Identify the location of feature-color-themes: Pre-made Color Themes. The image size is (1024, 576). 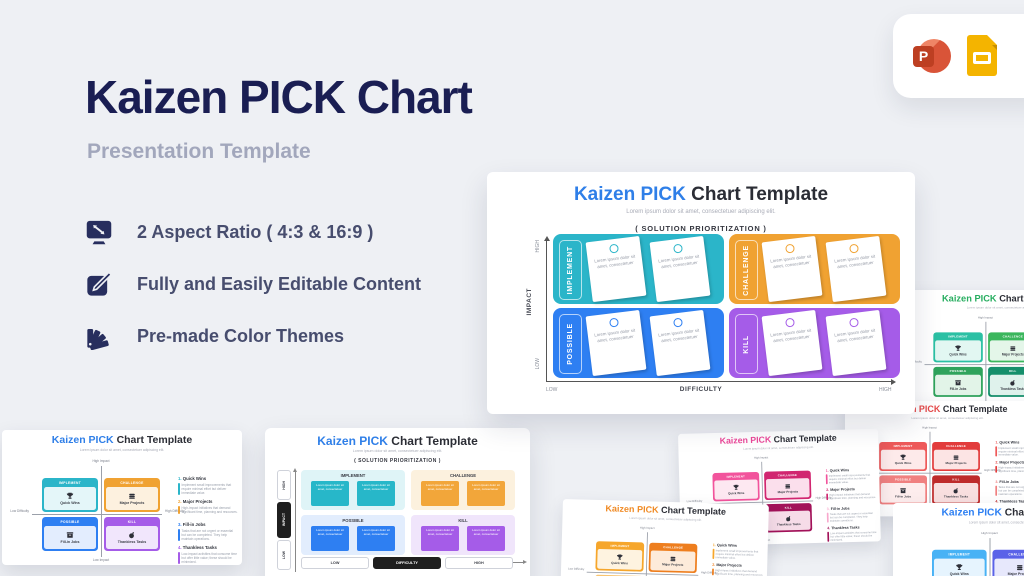
(214, 336).